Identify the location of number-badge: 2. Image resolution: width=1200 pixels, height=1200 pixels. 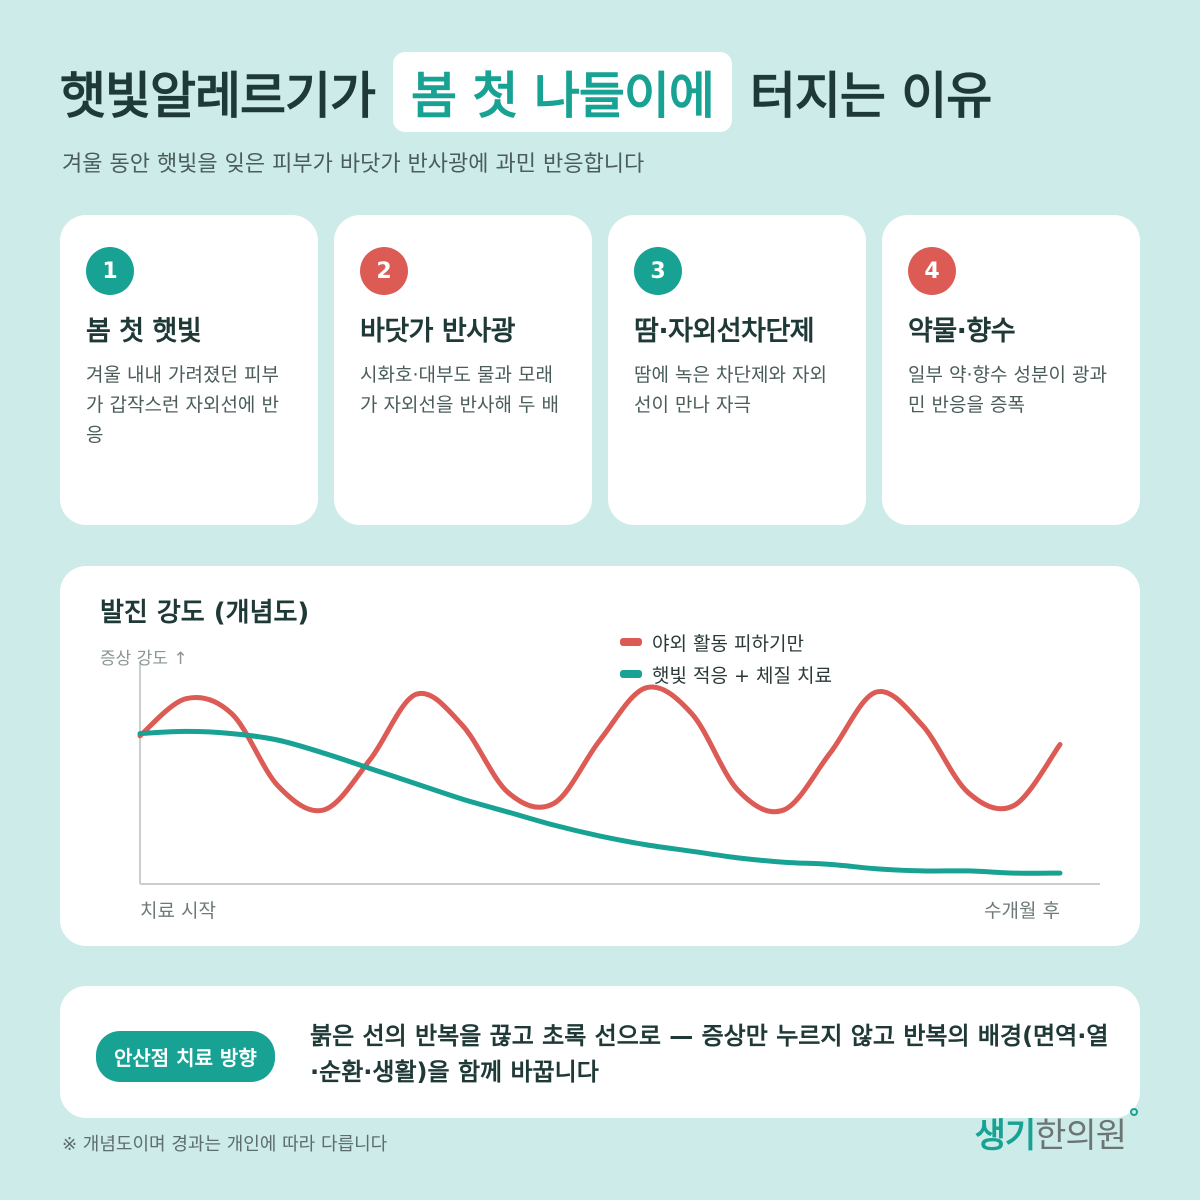
(384, 271).